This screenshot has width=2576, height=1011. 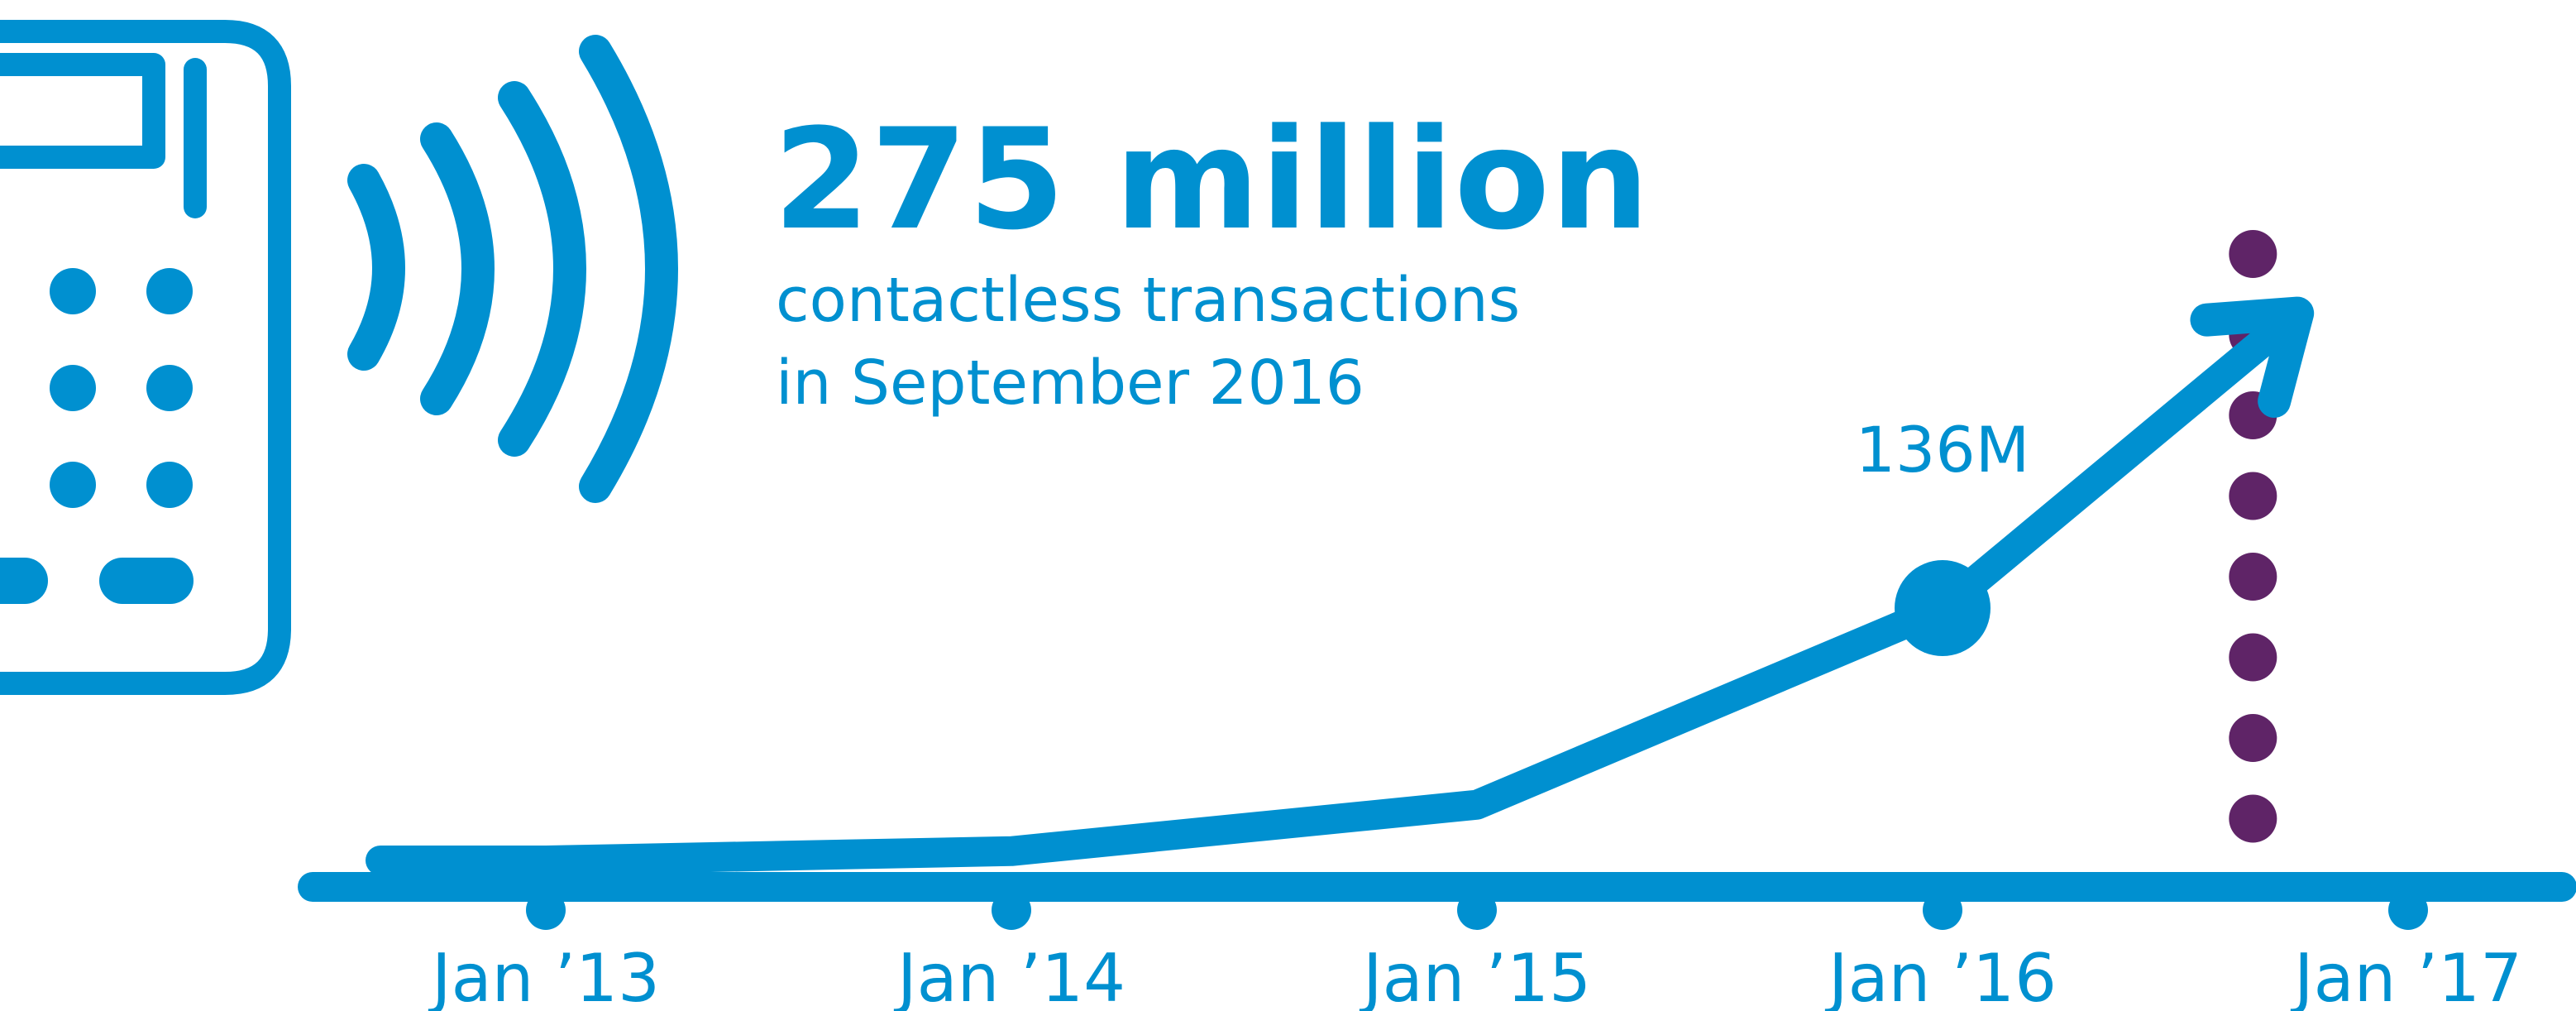 I want to click on x-tick-label: Jan ’13, so click(x=544, y=975).